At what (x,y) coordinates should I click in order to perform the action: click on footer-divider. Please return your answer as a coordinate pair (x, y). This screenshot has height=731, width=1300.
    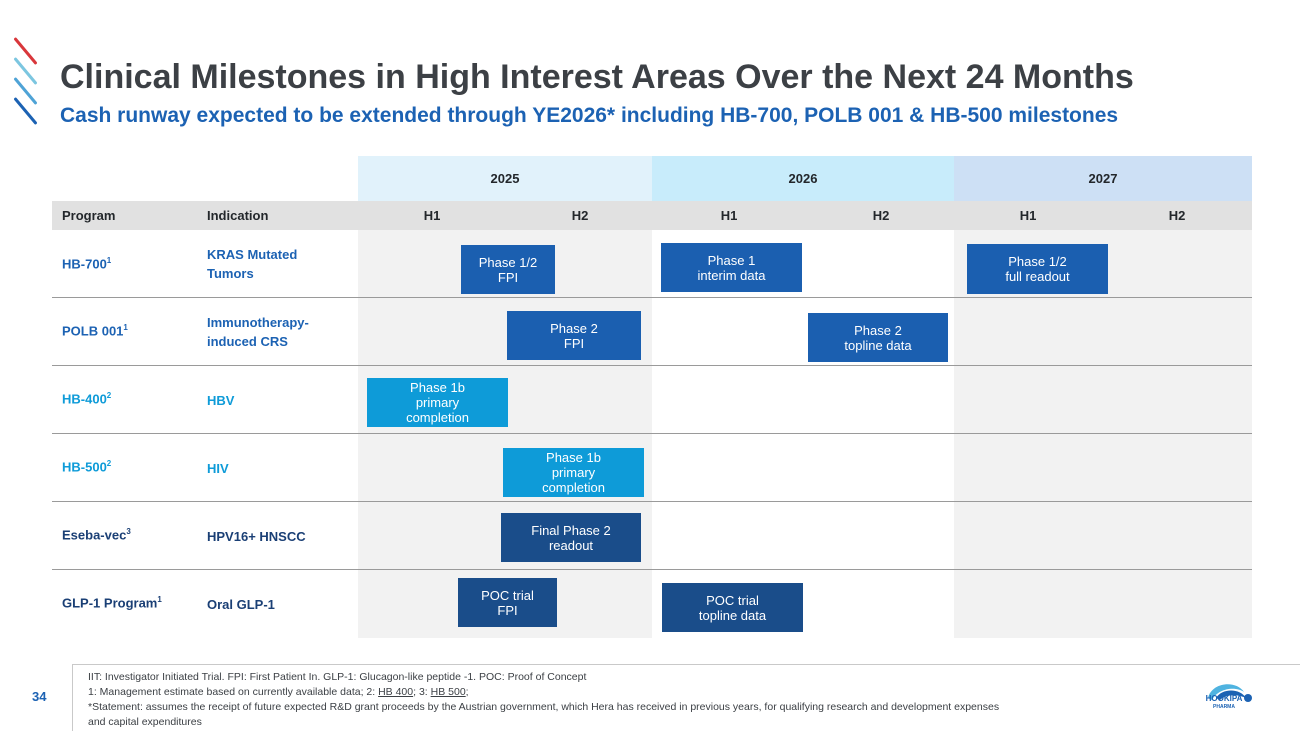
    Looking at the image, I should click on (686, 664).